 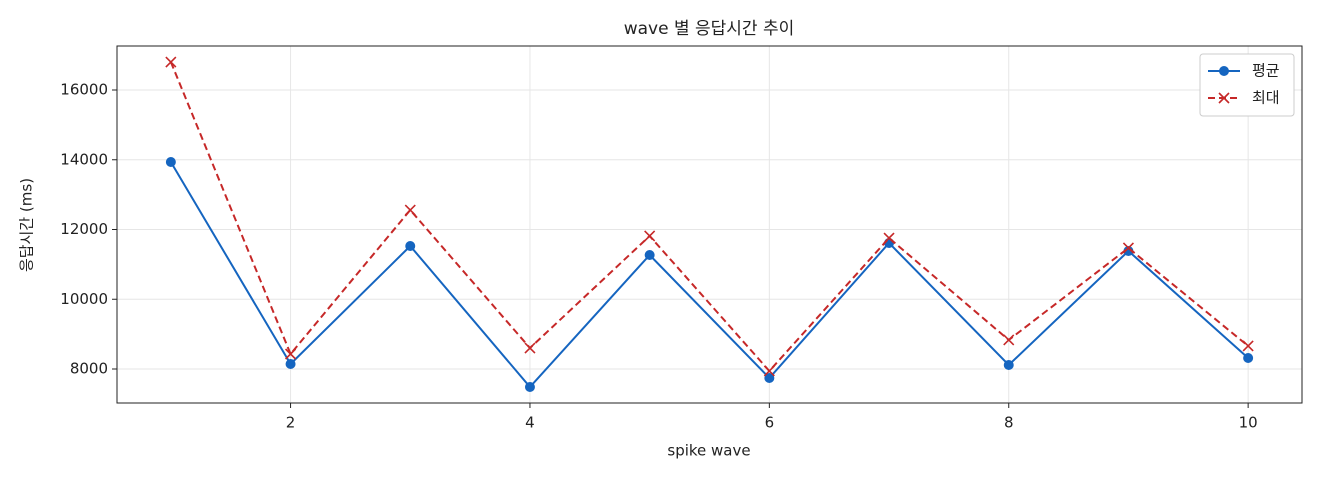 What do you see at coordinates (1266, 98) in the screenshot?
I see `legend-label: 최대` at bounding box center [1266, 98].